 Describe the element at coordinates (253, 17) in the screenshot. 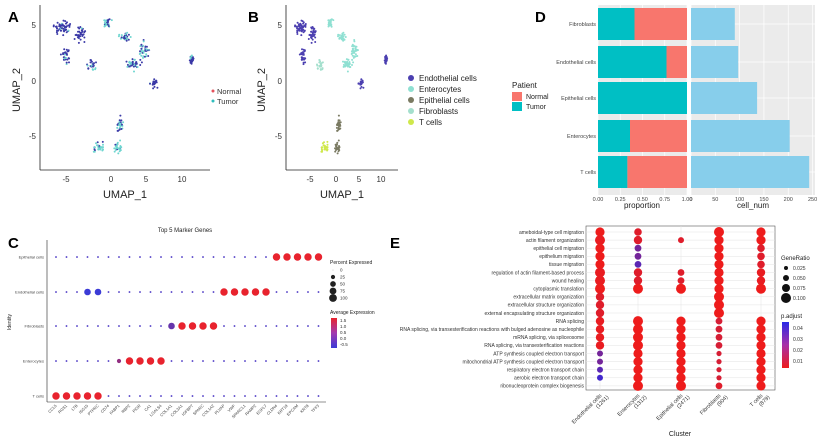

I see `panel-label-b: B` at that location.